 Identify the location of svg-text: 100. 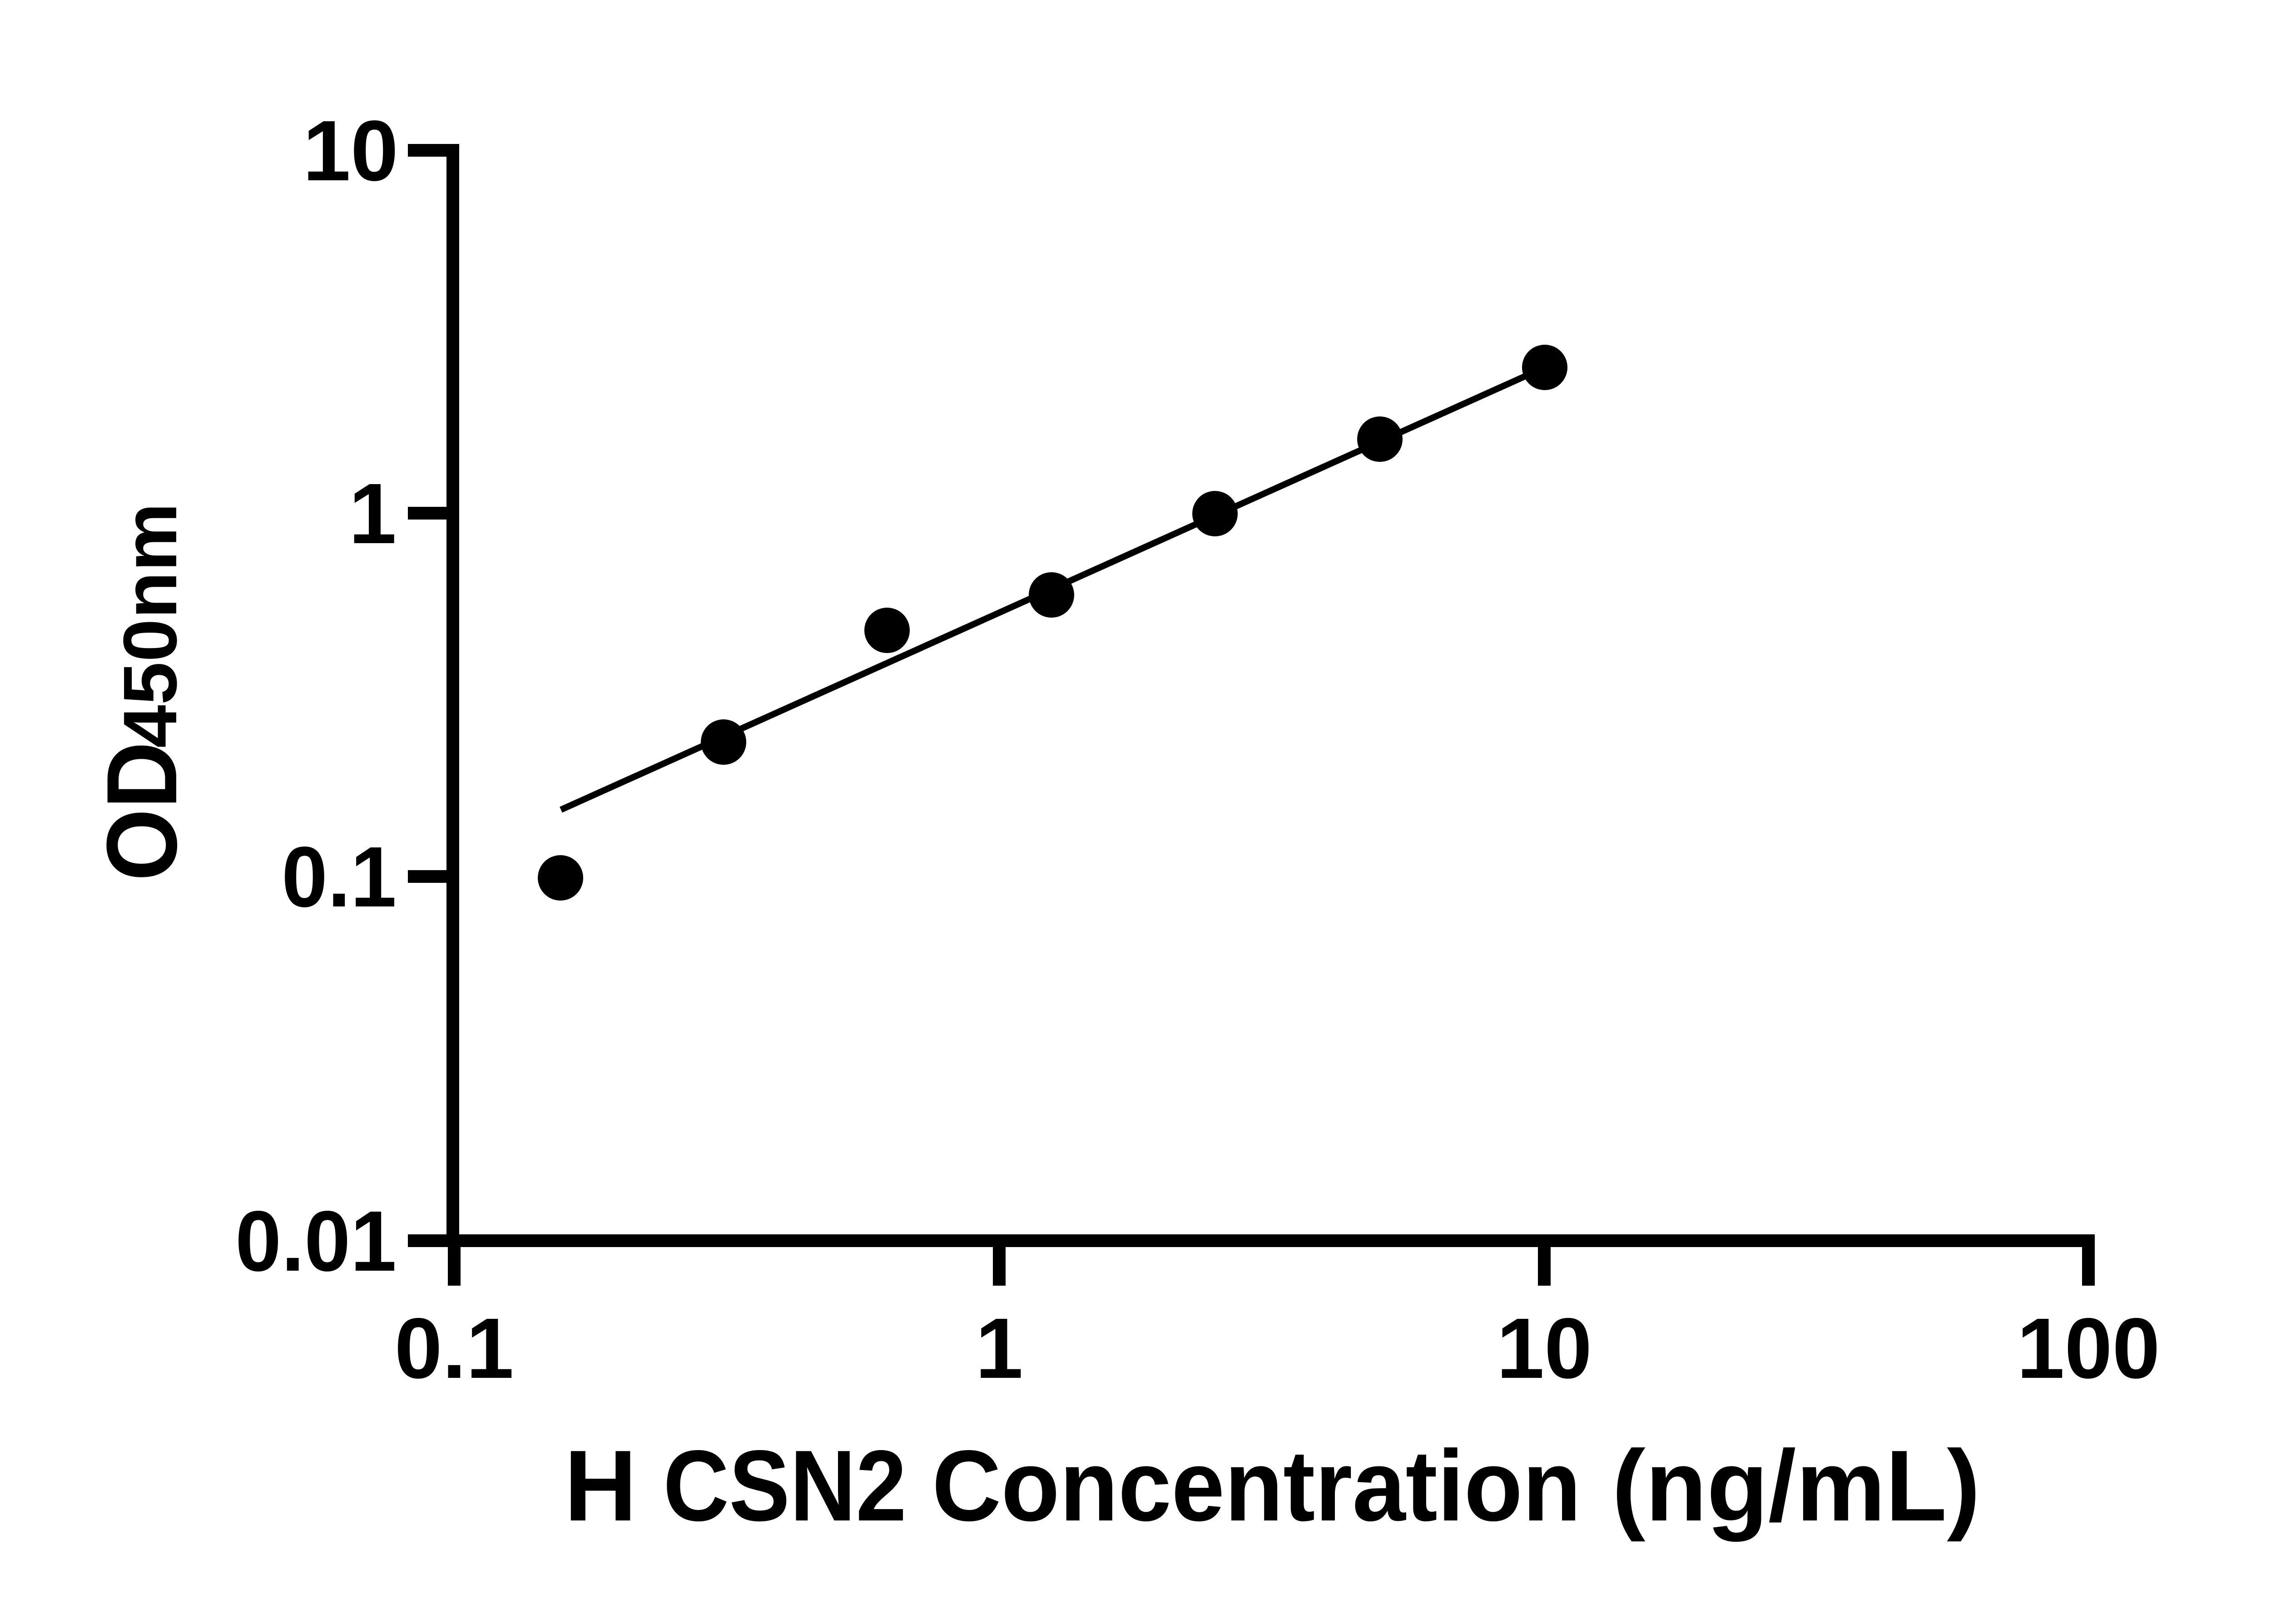
(2088, 1348).